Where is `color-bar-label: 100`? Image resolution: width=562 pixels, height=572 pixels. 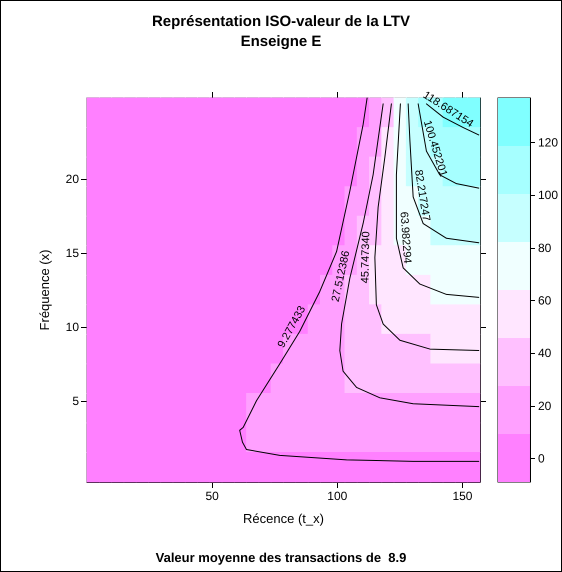 color-bar-label: 100 is located at coordinates (548, 195).